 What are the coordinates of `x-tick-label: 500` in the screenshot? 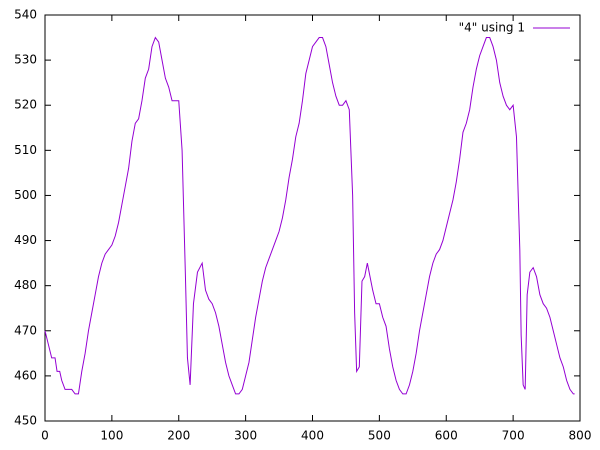 It's located at (379, 436).